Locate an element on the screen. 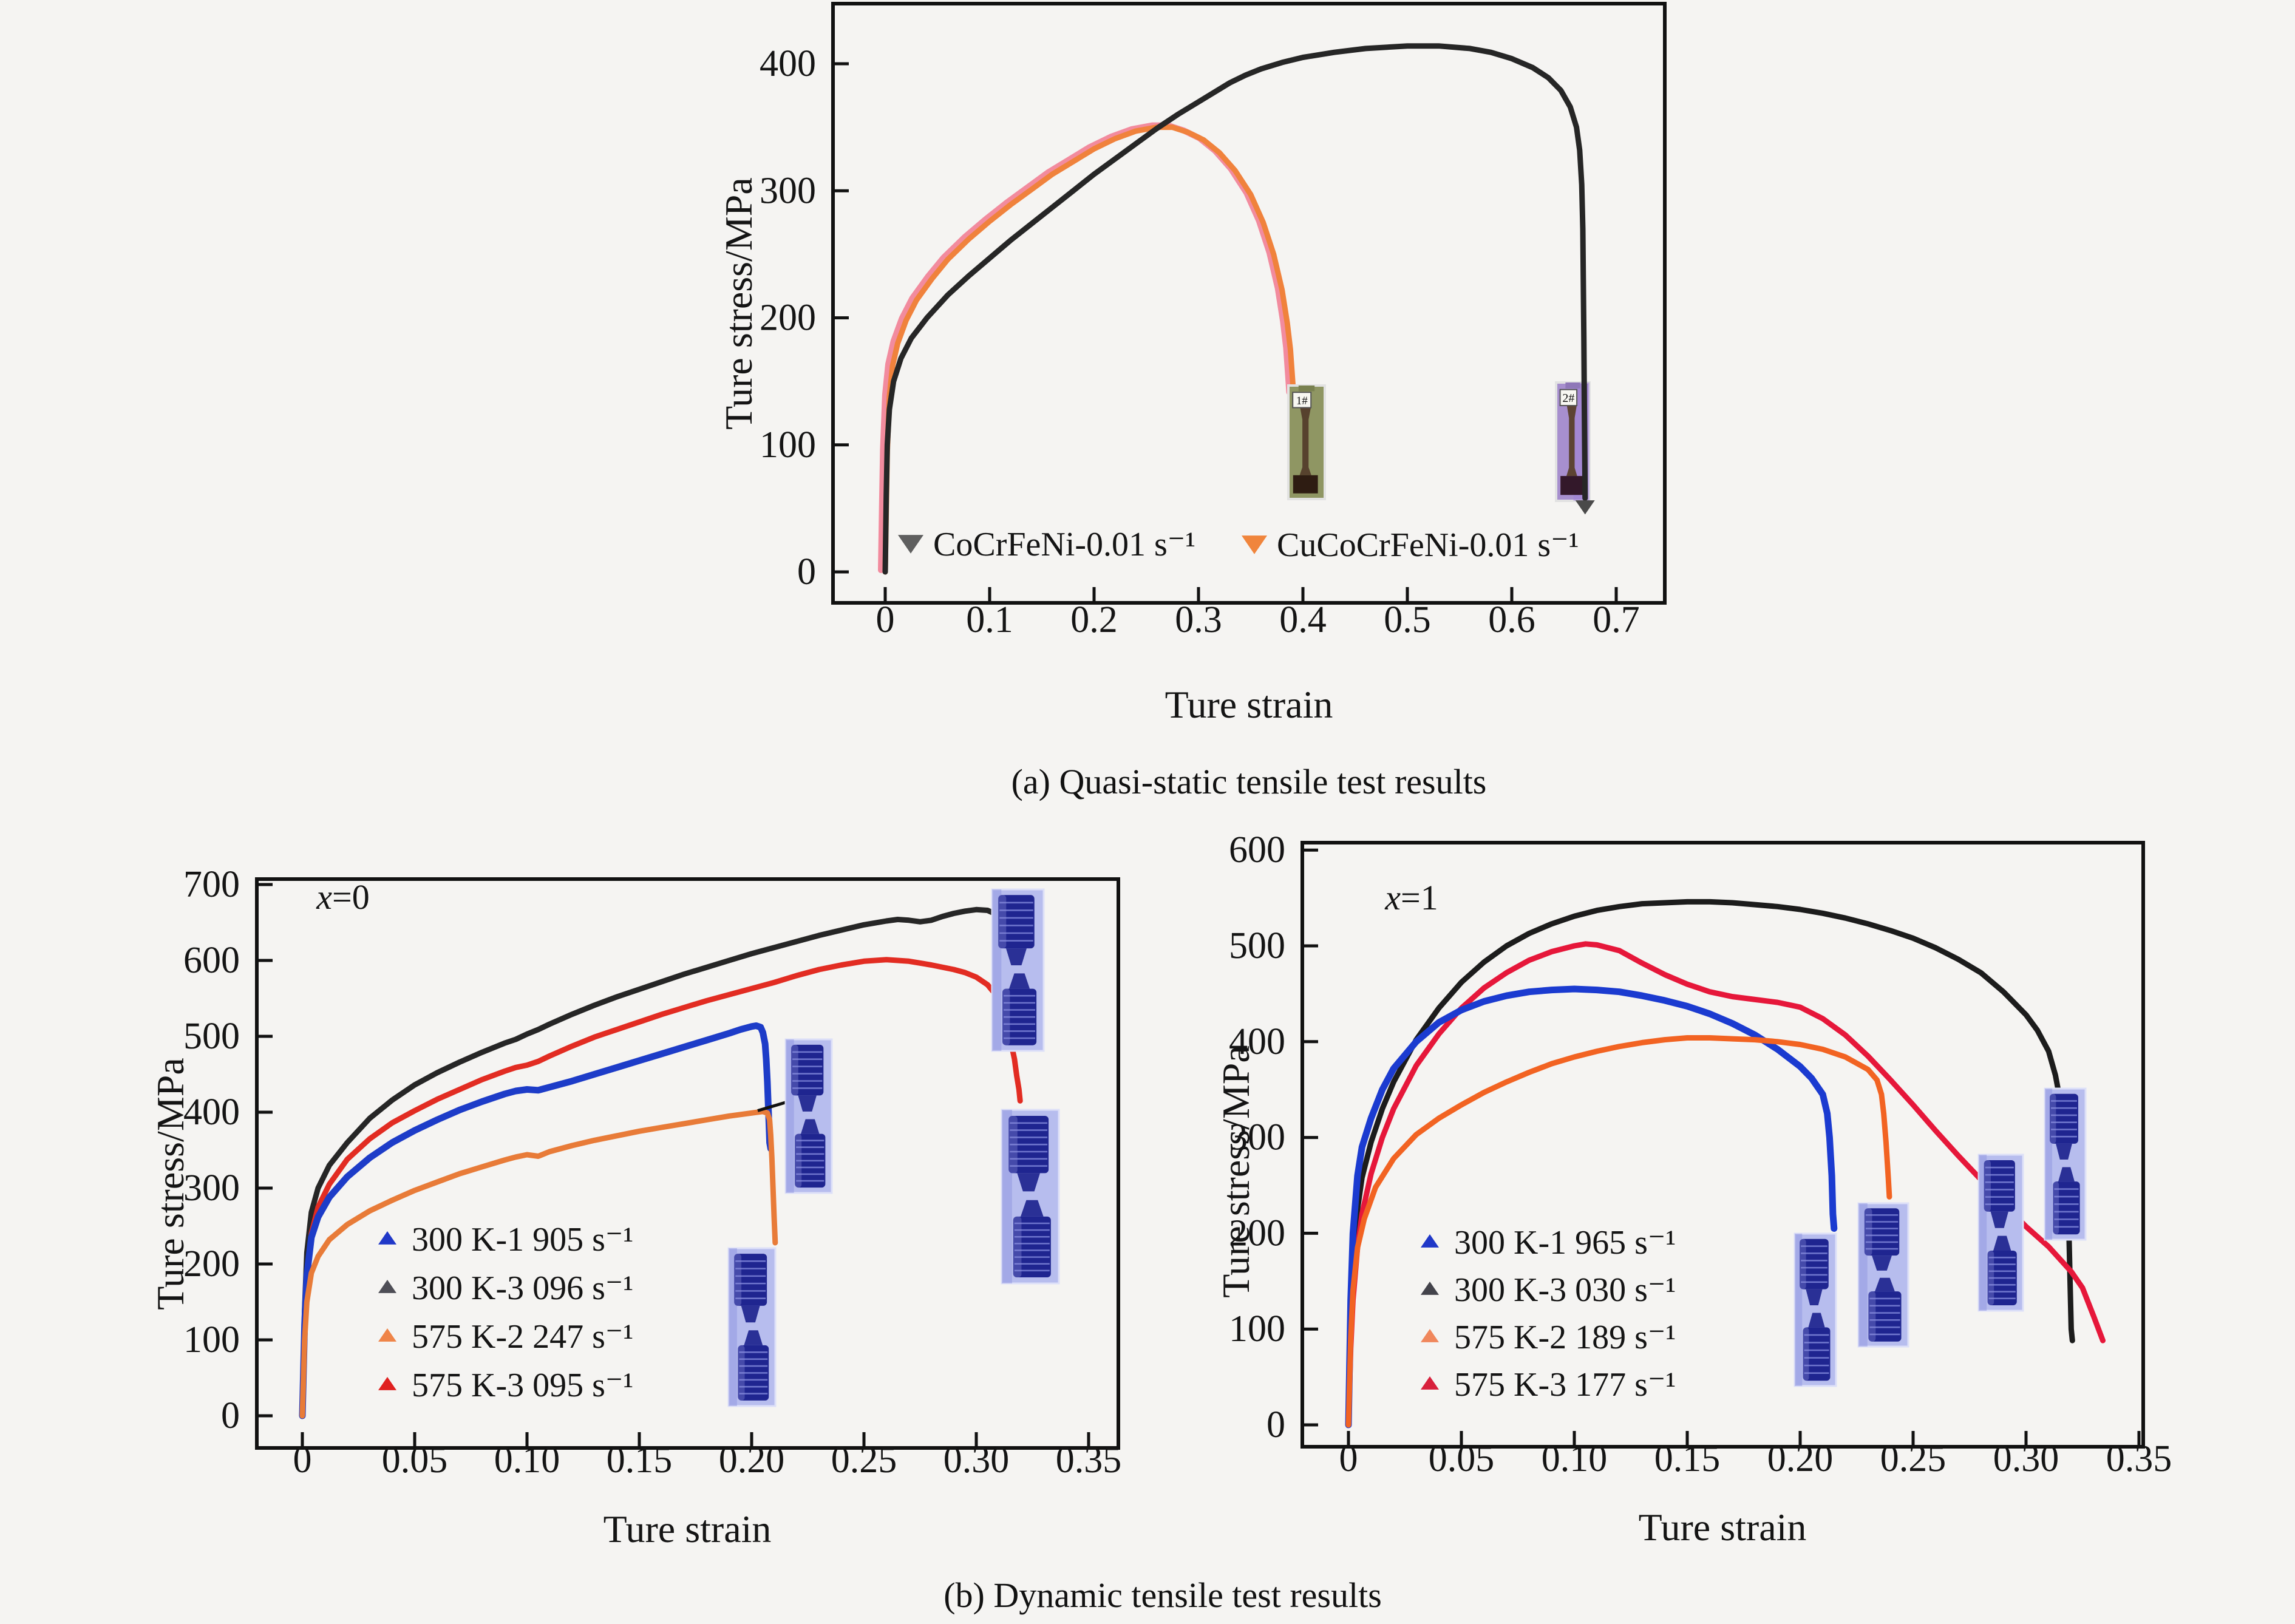 Image resolution: width=2295 pixels, height=1624 pixels. series-575-k-3-095-s- is located at coordinates (661, 1188).